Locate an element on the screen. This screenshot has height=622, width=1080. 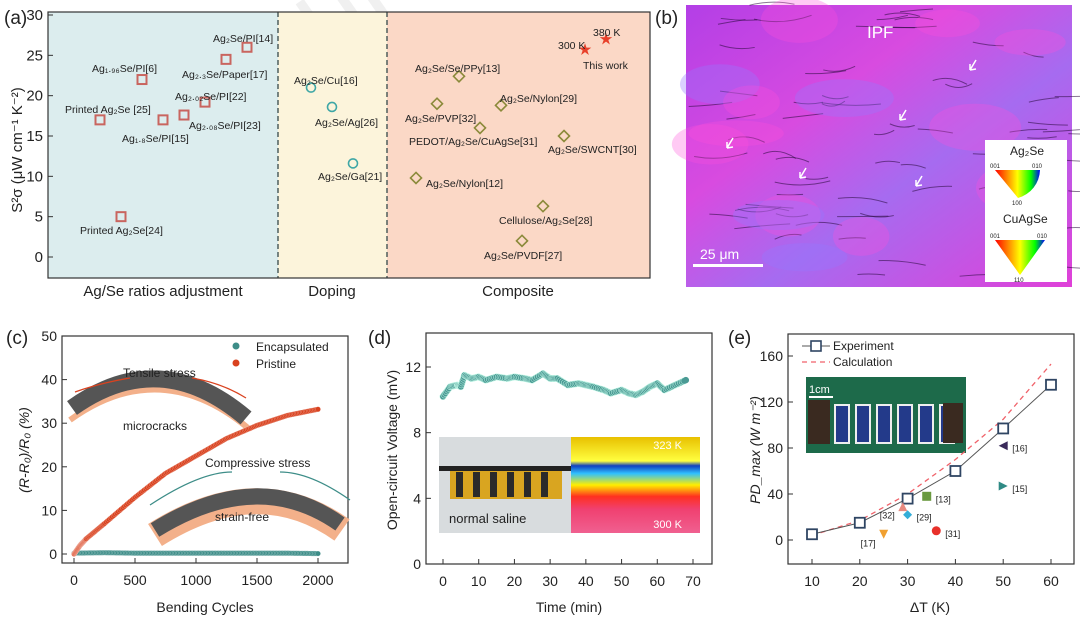
y-tick-label: 8 is located at coordinates (417, 433).